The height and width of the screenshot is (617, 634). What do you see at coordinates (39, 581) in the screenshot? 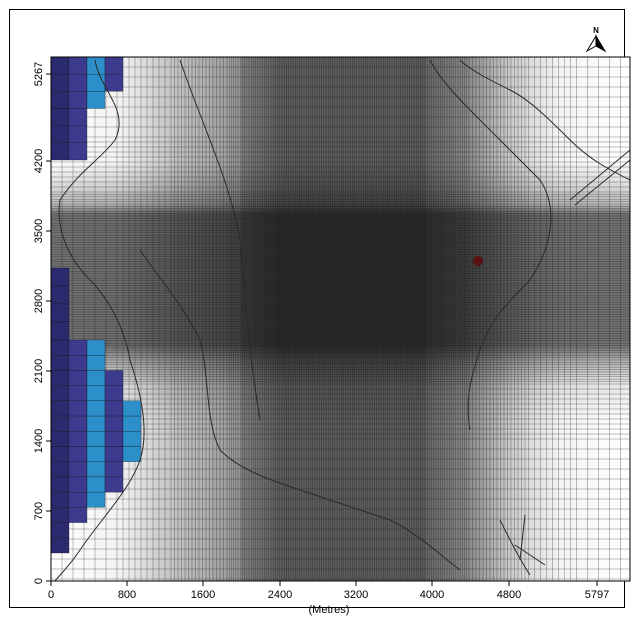
I see `y-tick-label: 0` at bounding box center [39, 581].